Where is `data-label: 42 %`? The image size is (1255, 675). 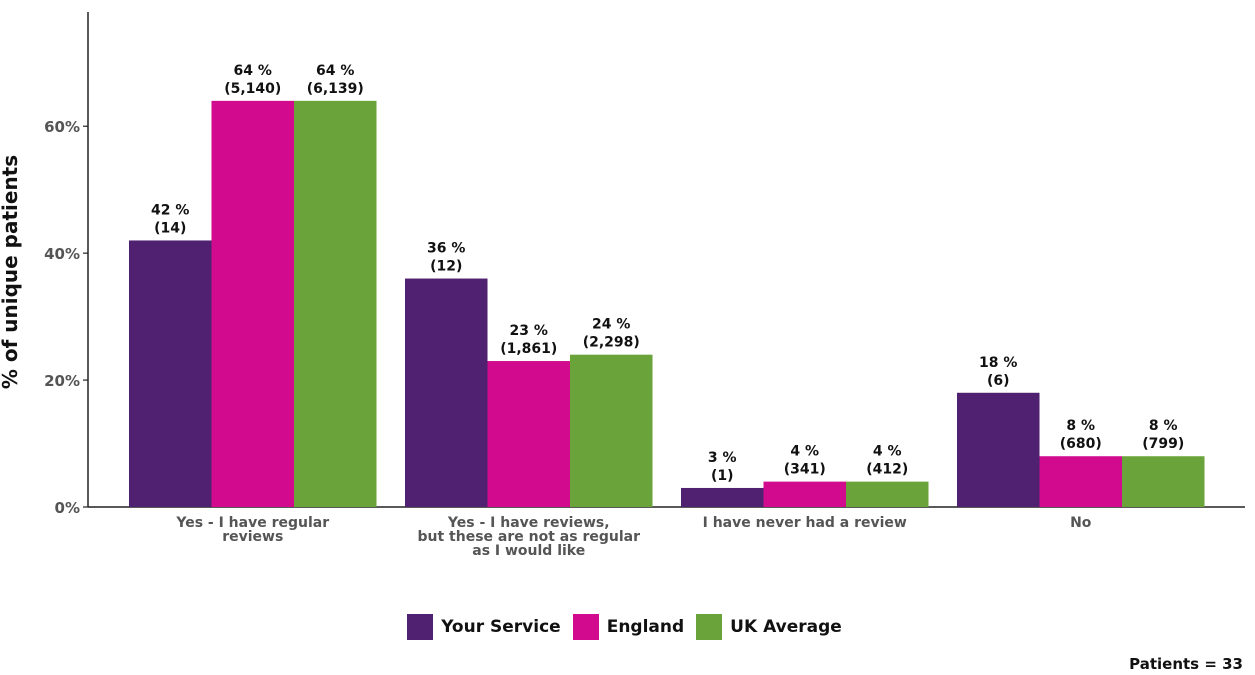
data-label: 42 % is located at coordinates (170, 210).